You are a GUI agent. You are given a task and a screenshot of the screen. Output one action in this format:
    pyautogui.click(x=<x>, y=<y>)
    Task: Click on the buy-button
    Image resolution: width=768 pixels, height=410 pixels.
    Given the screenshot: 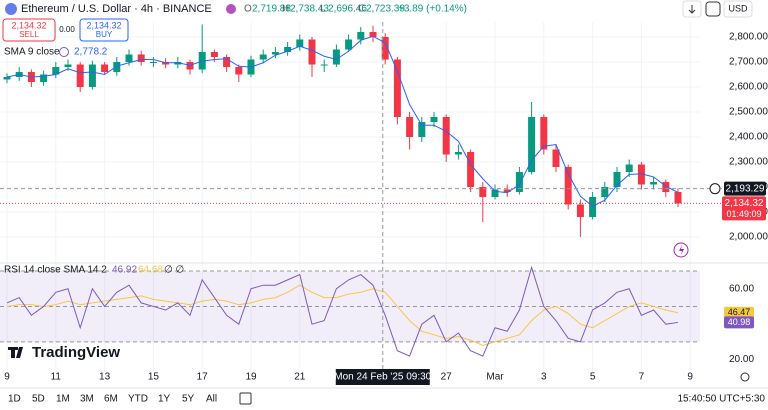 What is the action you would take?
    pyautogui.click(x=104, y=30)
    